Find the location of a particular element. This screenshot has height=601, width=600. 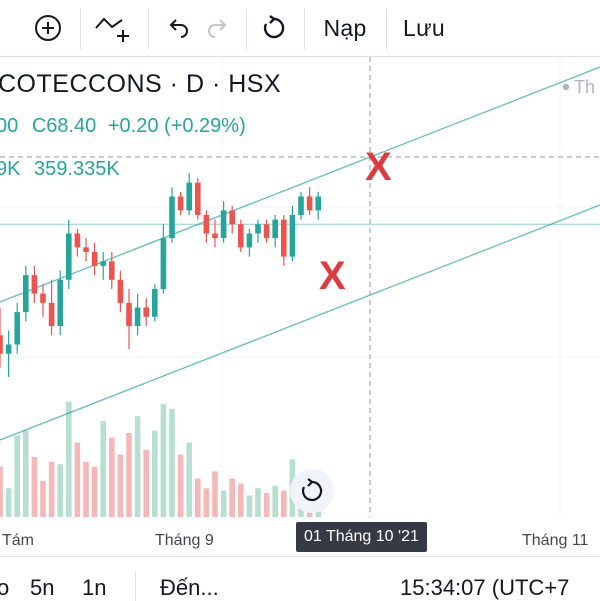

save-button-label: Lưu is located at coordinates (424, 27).